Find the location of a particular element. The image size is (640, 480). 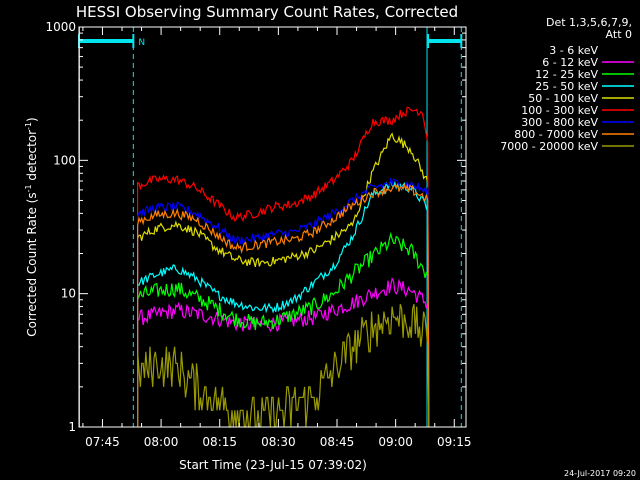

legend-header-1: Det 1,3,5,6,7,9, is located at coordinates (589, 22).